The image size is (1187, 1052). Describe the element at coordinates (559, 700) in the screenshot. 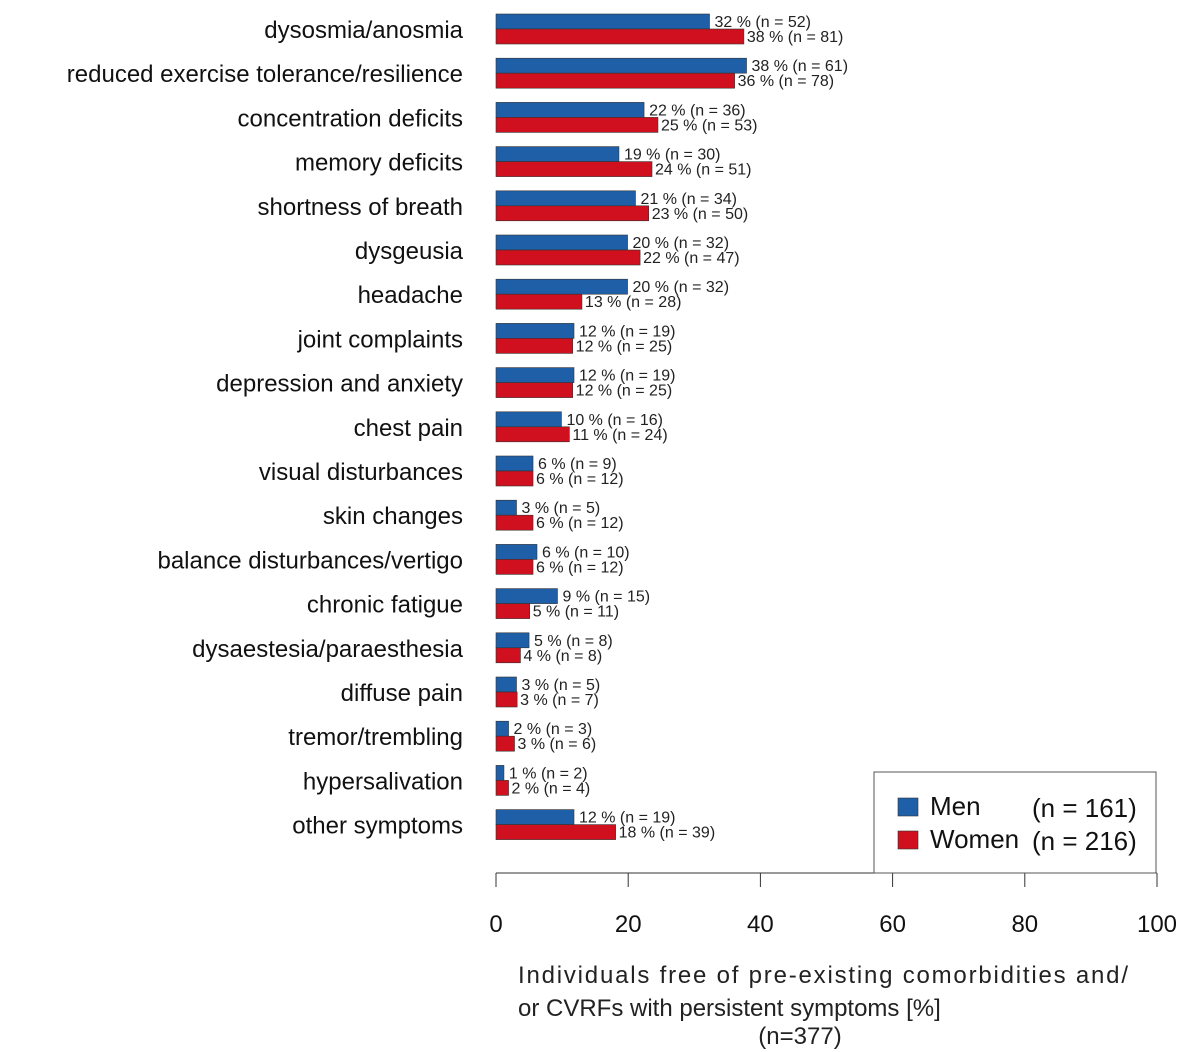

I see `data-label-women: 3 % (n = 7)` at that location.